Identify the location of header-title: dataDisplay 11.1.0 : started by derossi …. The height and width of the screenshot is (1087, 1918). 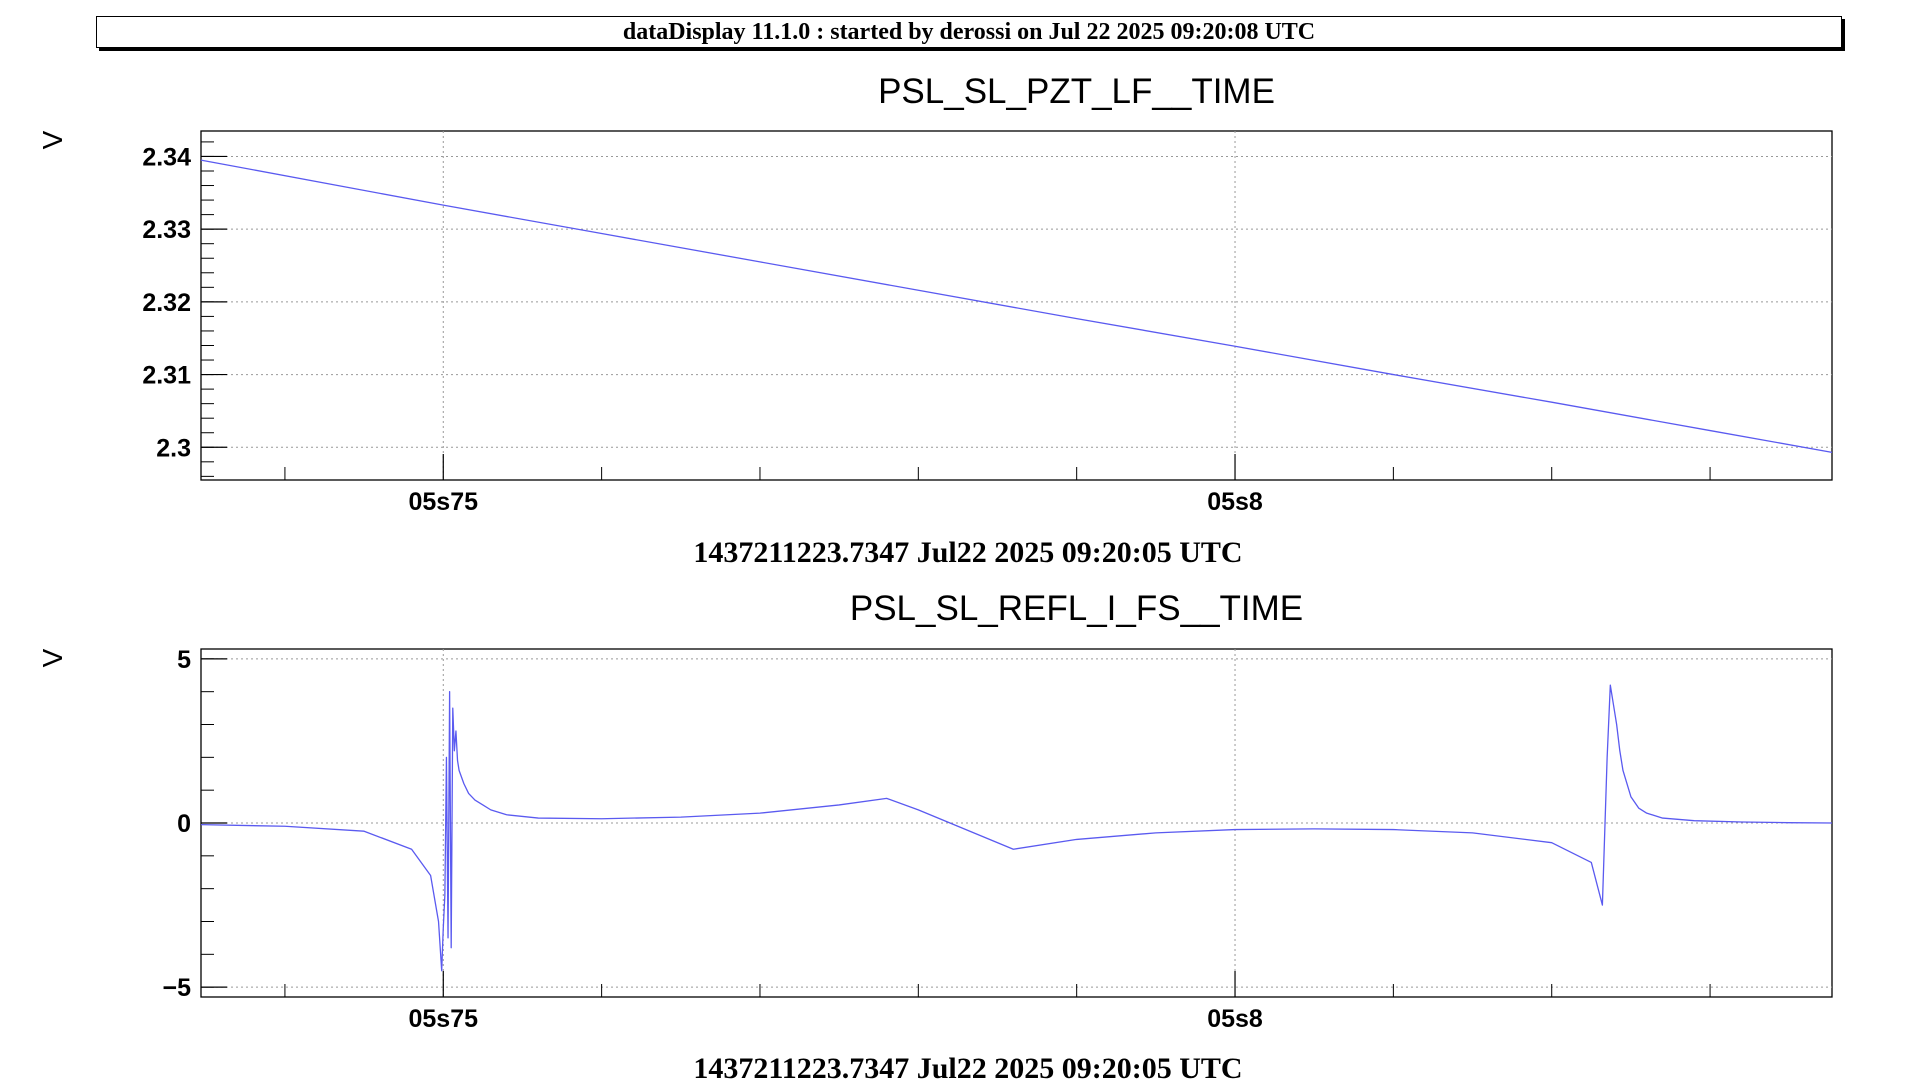
(969, 32).